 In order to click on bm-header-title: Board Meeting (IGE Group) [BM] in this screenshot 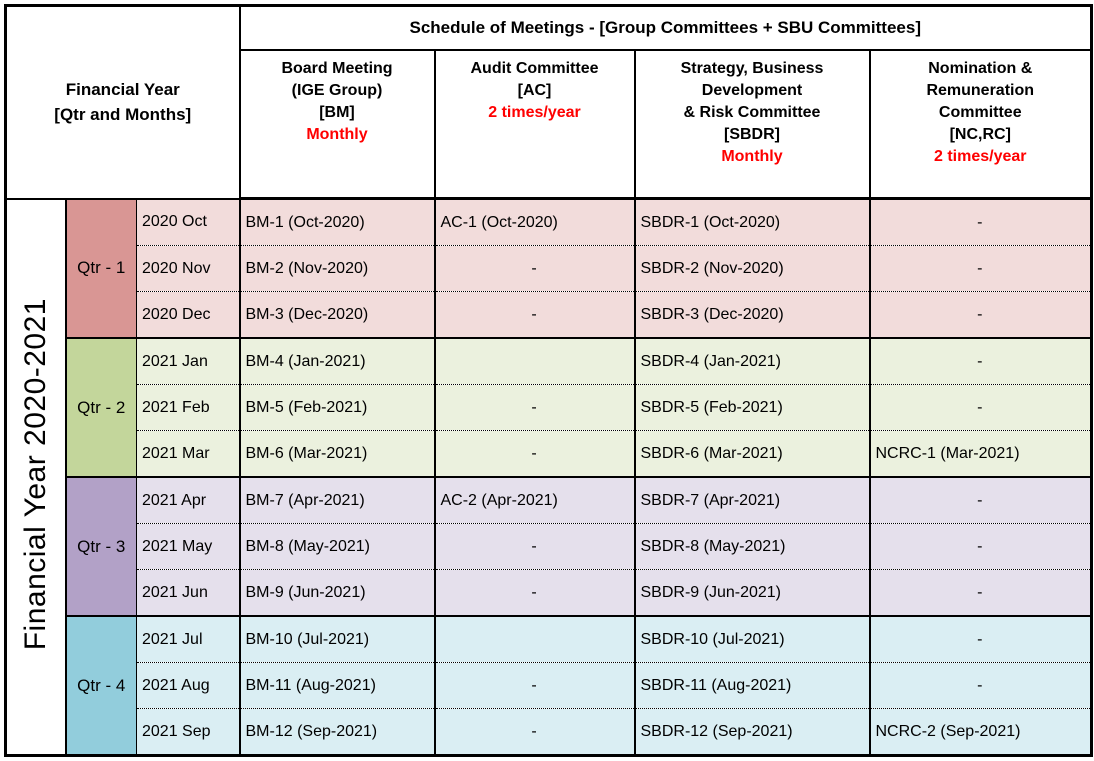, I will do `click(337, 90)`.